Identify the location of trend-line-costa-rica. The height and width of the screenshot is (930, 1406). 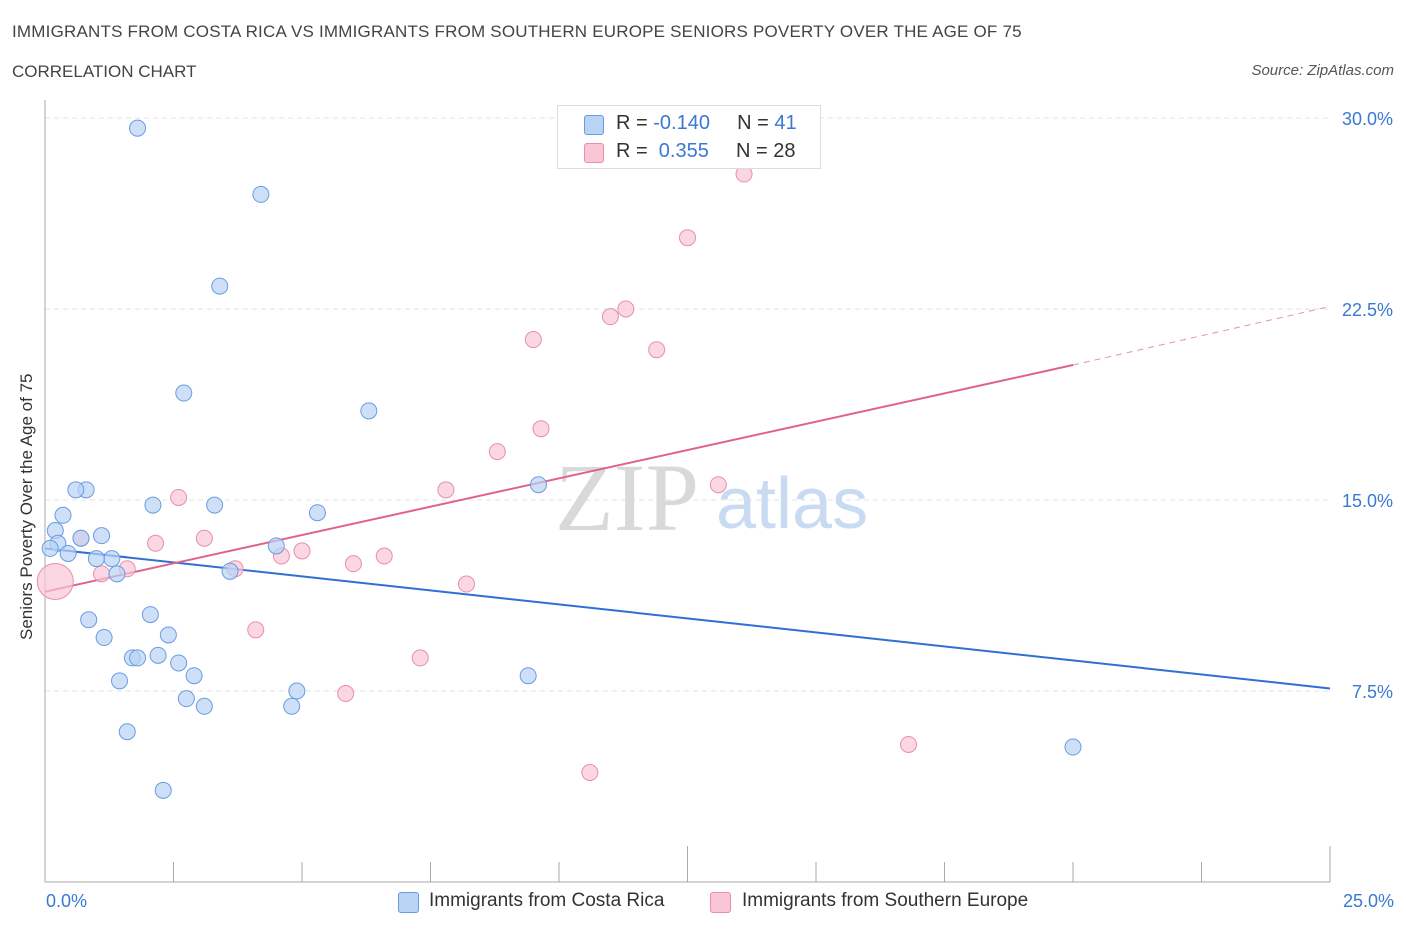
(687, 618).